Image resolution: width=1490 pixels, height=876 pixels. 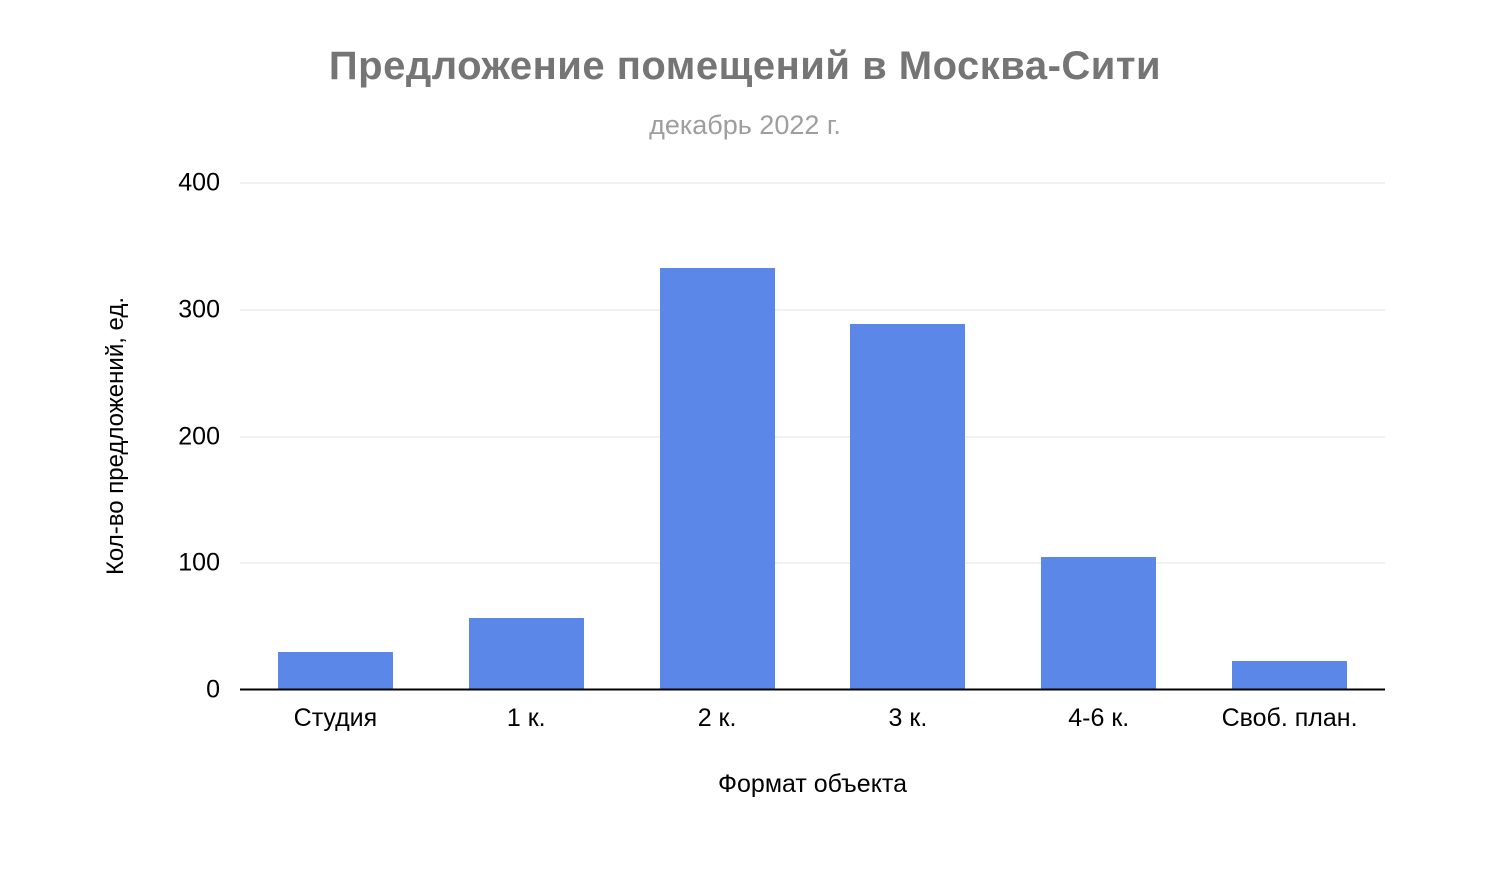 What do you see at coordinates (335, 718) in the screenshot?
I see `x-tick-label: Студия` at bounding box center [335, 718].